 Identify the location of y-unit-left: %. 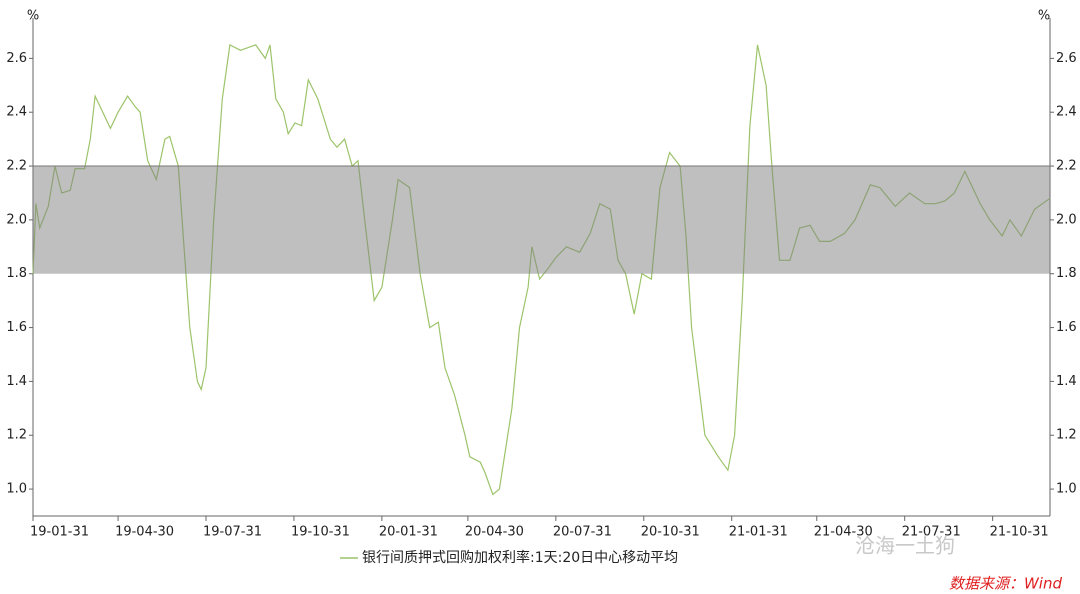
(33, 16).